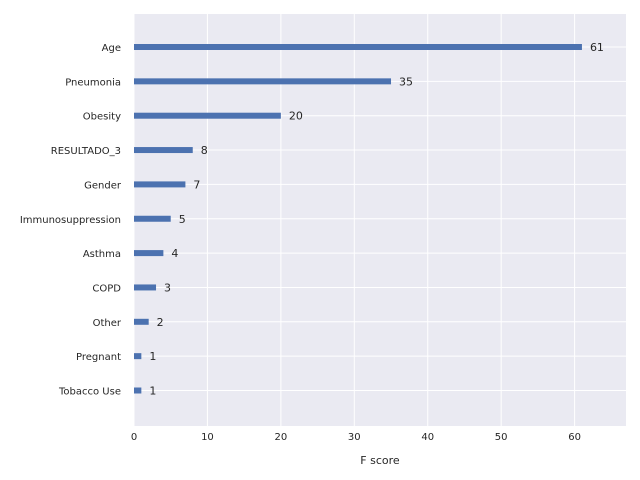 Image resolution: width=640 pixels, height=480 pixels. Describe the element at coordinates (380, 460) in the screenshot. I see `x-axis-title: F score` at that location.